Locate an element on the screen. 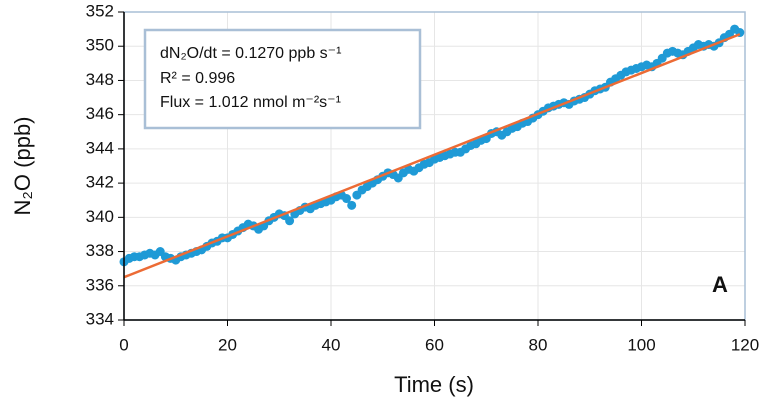  y-tick-label: 350 is located at coordinates (100, 45).